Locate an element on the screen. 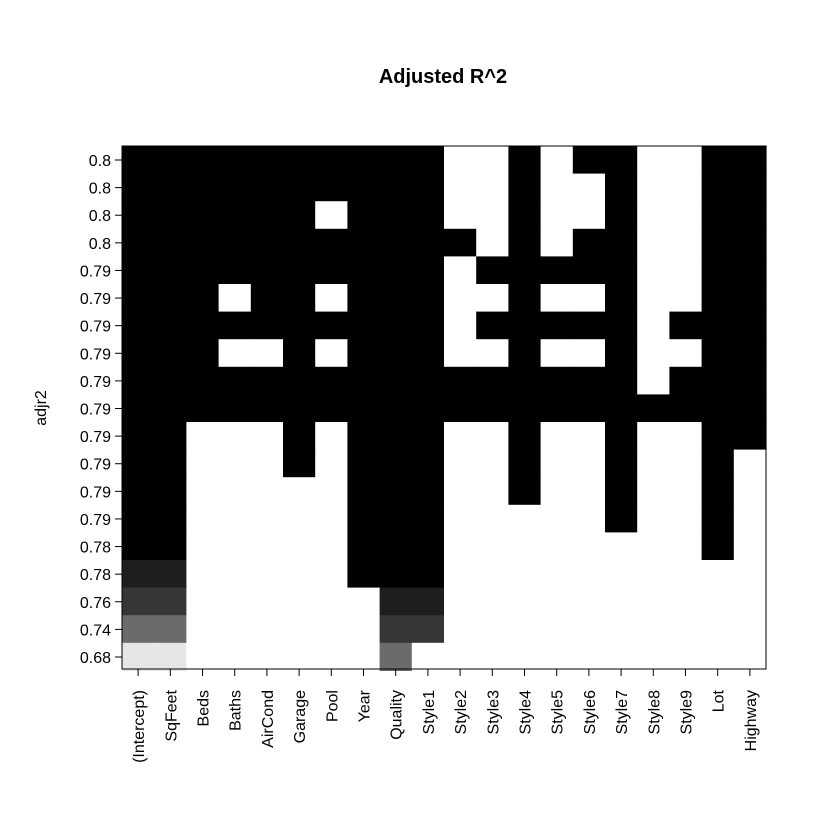 The width and height of the screenshot is (840, 840). x-tick-label: SqFeet is located at coordinates (171, 715).